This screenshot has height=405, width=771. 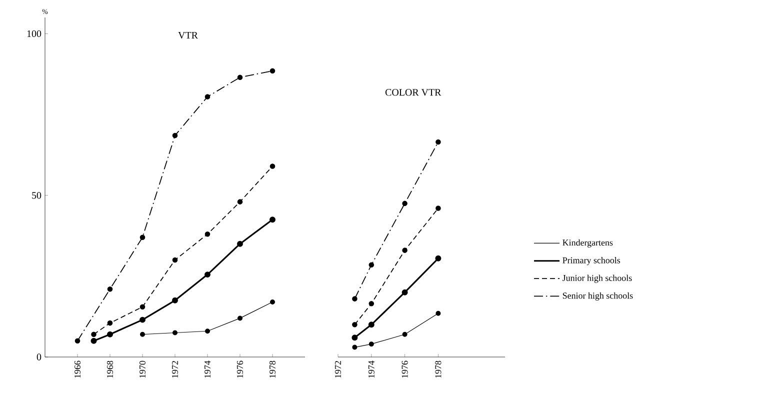 I want to click on y-tick-label: 100, so click(x=34, y=34).